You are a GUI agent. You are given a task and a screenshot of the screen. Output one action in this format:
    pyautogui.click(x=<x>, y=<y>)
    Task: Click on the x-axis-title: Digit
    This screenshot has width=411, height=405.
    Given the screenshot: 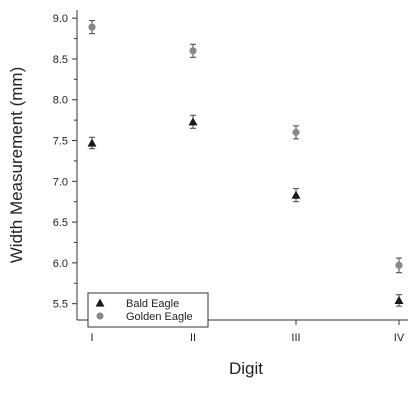 What is the action you would take?
    pyautogui.click(x=246, y=368)
    